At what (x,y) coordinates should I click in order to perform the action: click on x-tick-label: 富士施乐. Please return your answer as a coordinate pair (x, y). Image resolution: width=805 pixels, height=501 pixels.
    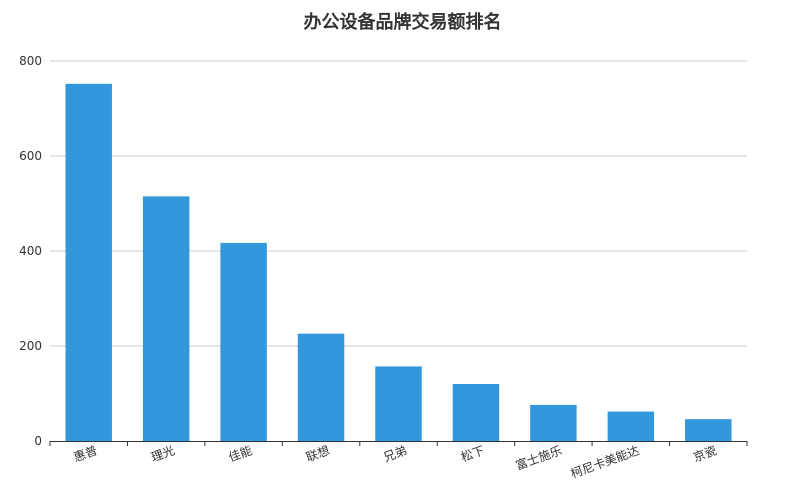
    Looking at the image, I should click on (539, 457).